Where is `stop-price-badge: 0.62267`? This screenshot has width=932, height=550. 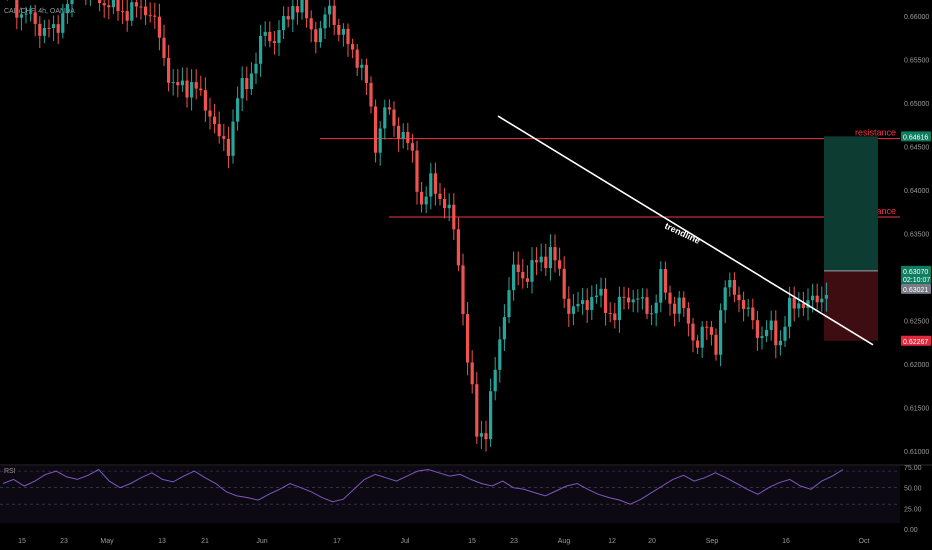 stop-price-badge: 0.62267 is located at coordinates (915, 342).